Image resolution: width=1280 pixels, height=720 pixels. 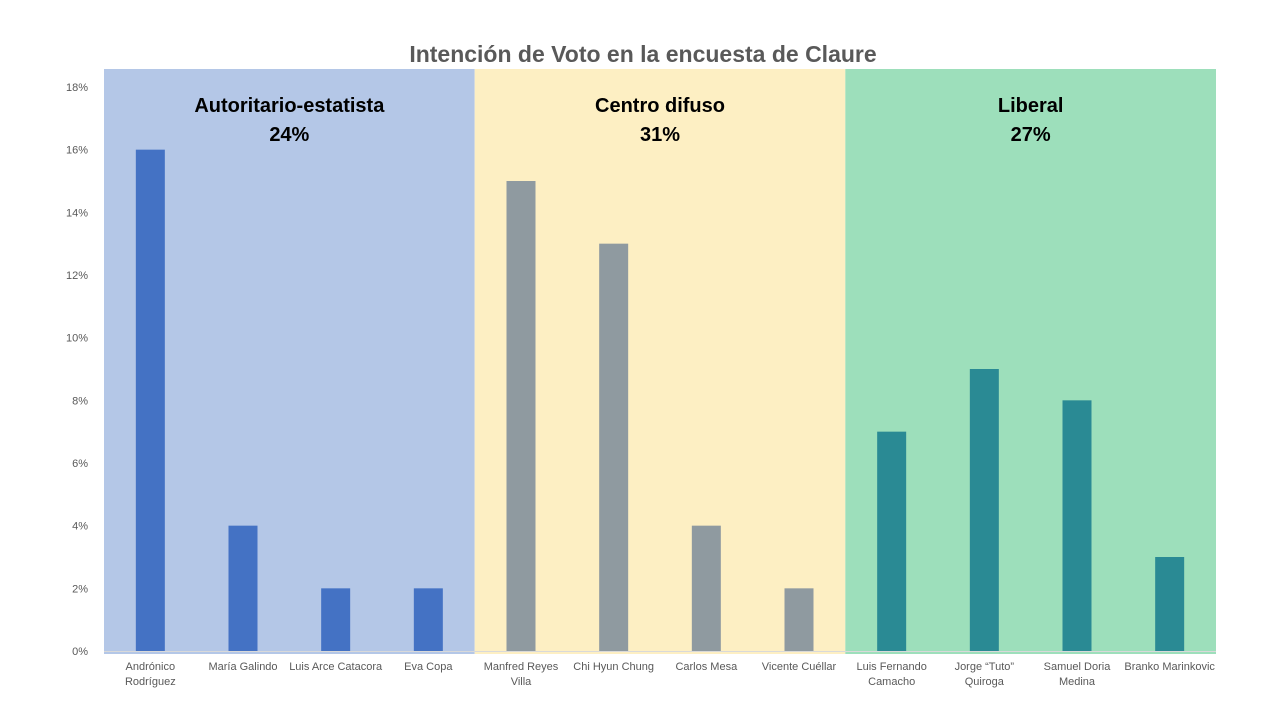 I want to click on category-label: María Galindo, so click(x=242, y=667).